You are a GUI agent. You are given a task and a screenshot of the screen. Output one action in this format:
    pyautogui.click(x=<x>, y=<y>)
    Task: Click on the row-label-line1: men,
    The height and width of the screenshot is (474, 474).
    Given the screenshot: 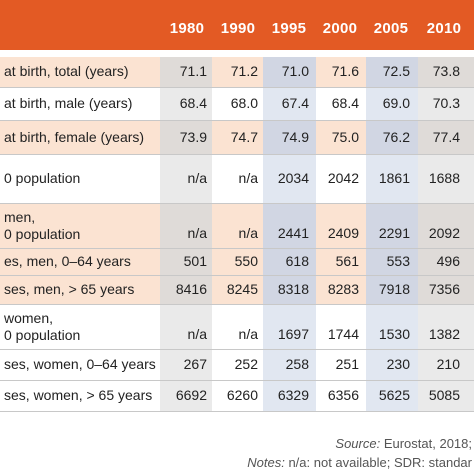 What is the action you would take?
    pyautogui.click(x=20, y=217)
    